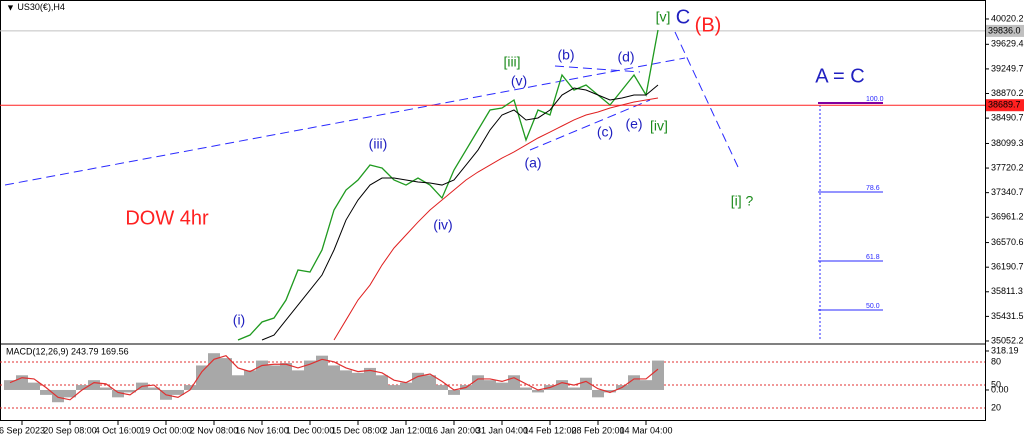  Describe the element at coordinates (839, 76) in the screenshot. I see `wave-label: A = C` at that location.